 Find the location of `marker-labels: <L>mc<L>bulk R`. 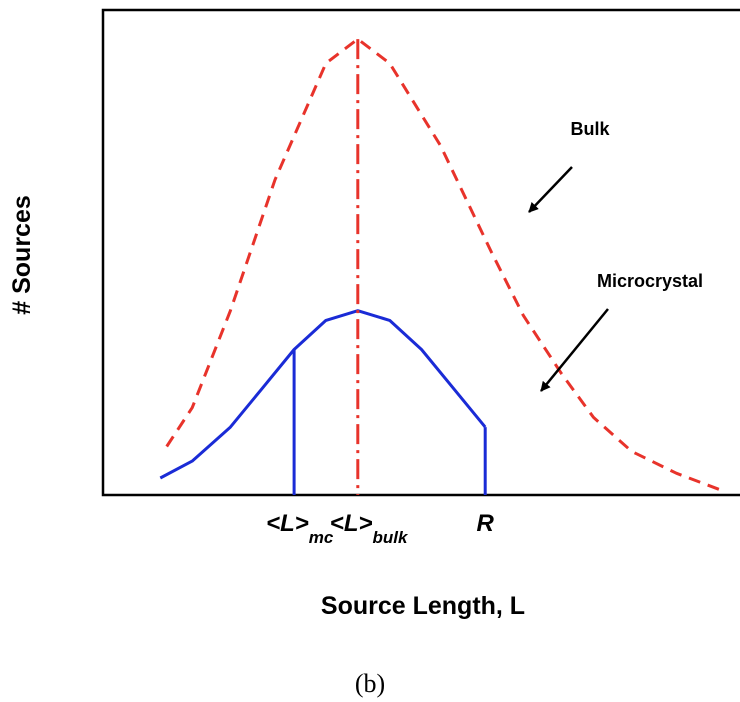

marker-labels: <L>mc<L>bulk R is located at coordinates (380, 528).